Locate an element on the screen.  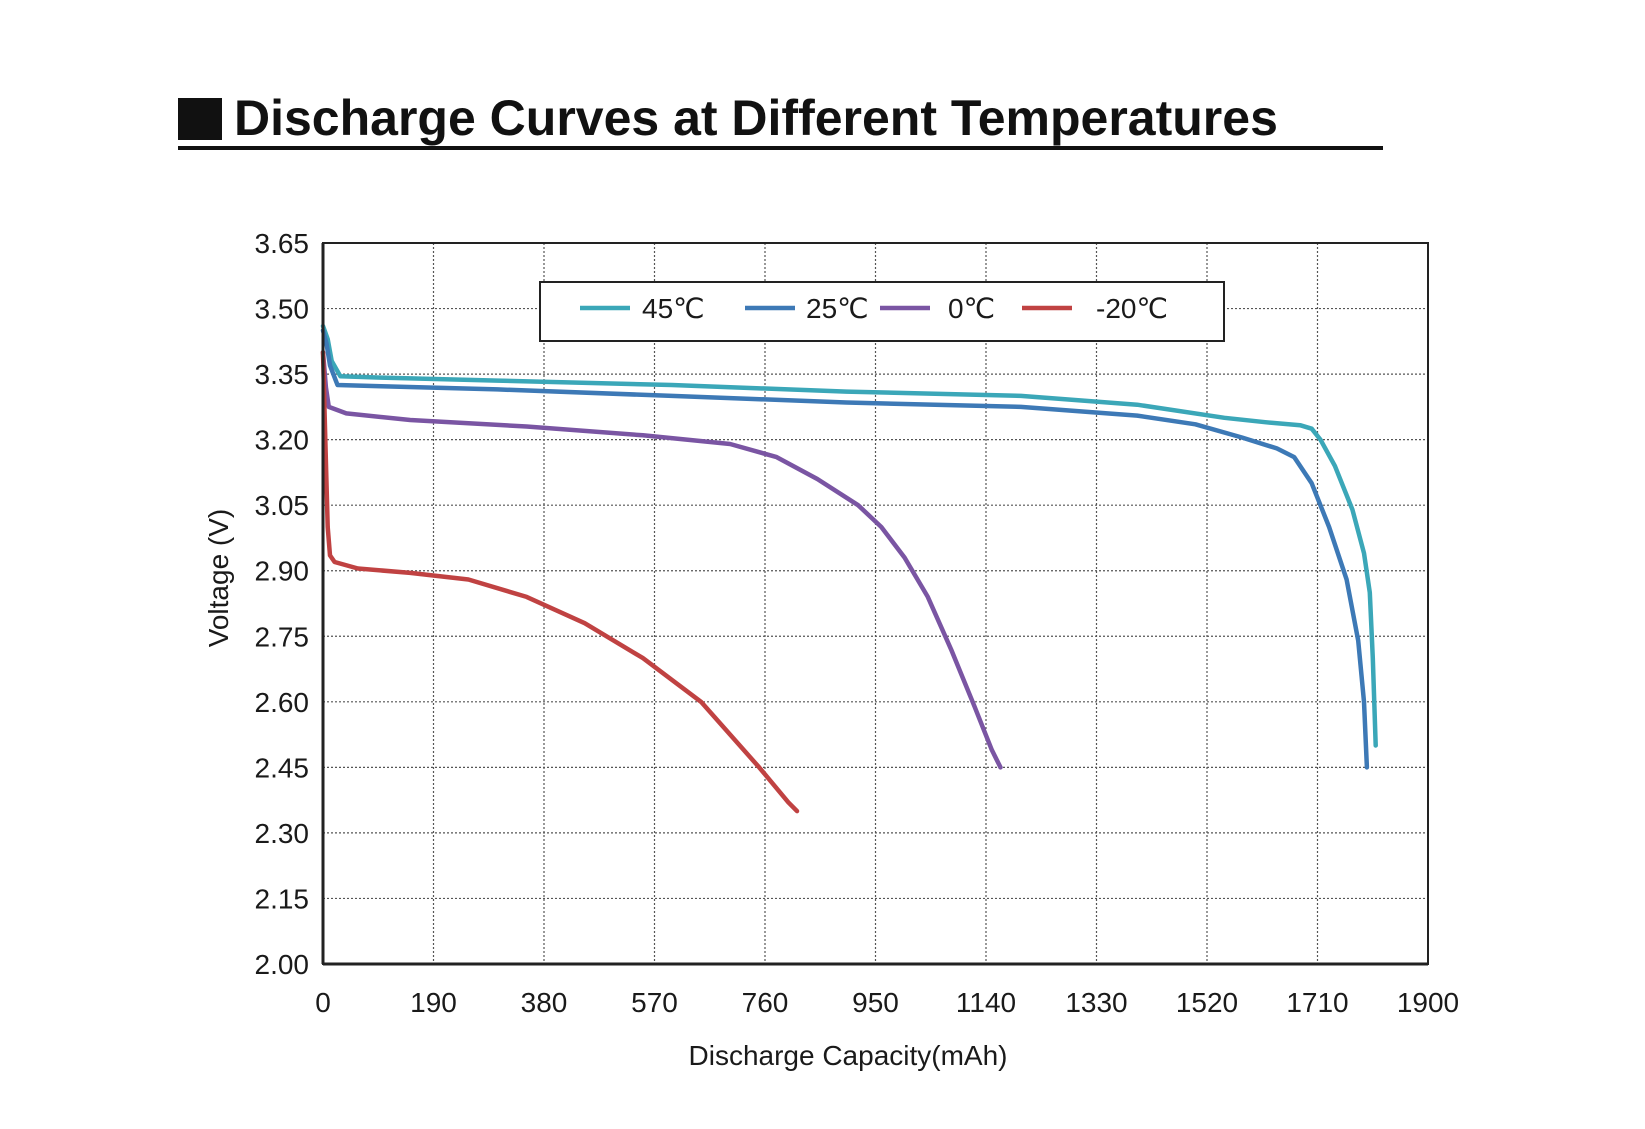
y-tick-label: 3.05 is located at coordinates (282, 505).